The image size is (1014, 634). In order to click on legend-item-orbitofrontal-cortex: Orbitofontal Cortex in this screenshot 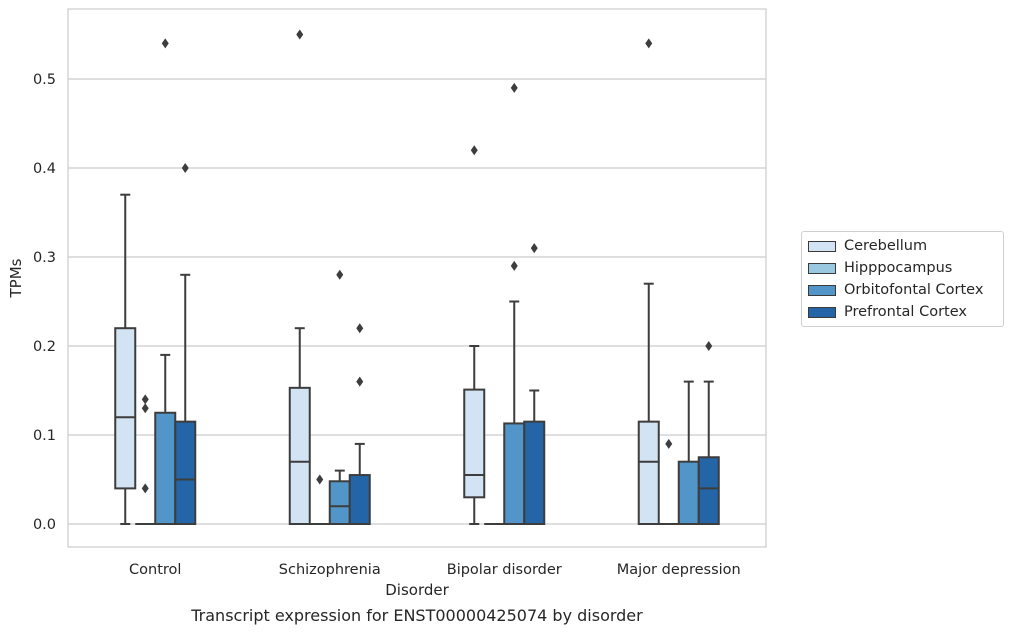, I will do `click(895, 290)`.